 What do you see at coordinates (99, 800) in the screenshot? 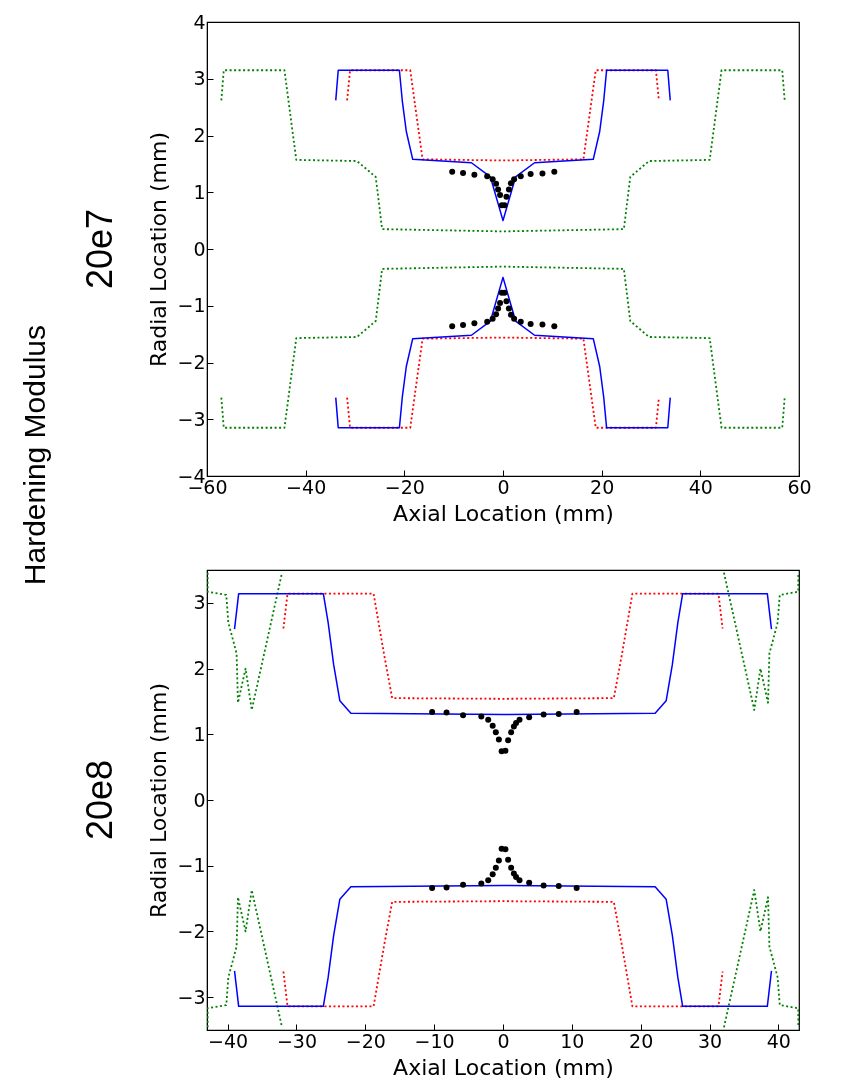
I see `text: 20e8` at bounding box center [99, 800].